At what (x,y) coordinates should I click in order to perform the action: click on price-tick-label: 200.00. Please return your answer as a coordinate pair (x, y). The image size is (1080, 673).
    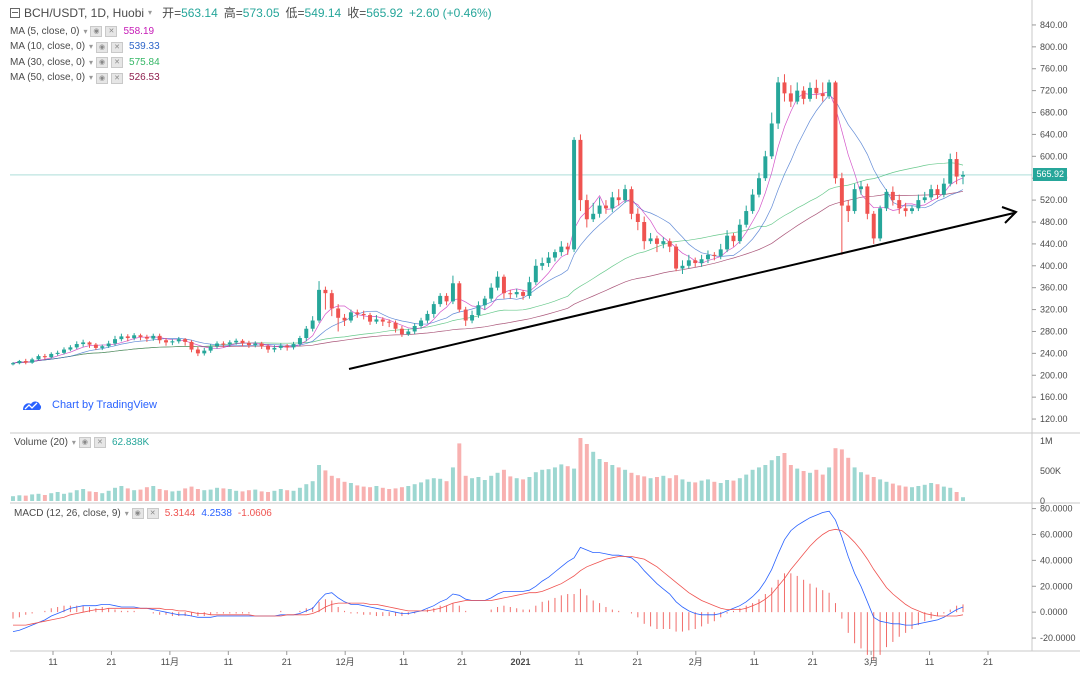
    Looking at the image, I should click on (1054, 375).